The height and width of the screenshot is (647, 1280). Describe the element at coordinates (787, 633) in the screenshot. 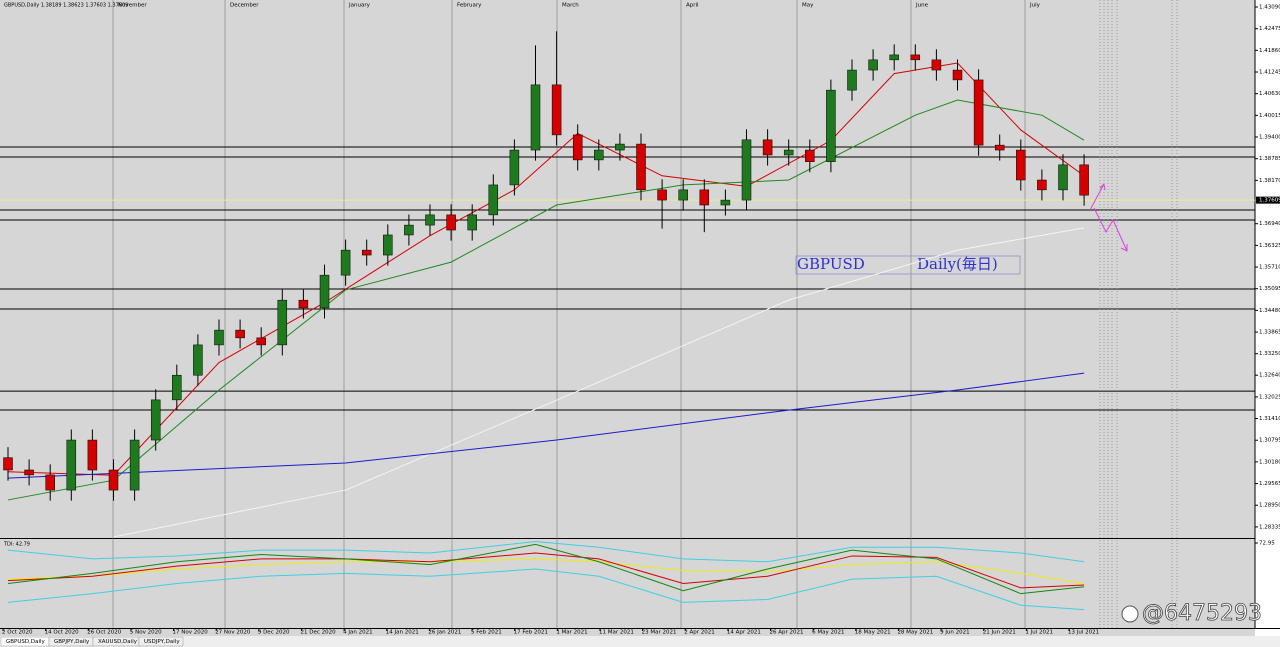

I see `x-tick-label: 26 Apr 2021` at that location.